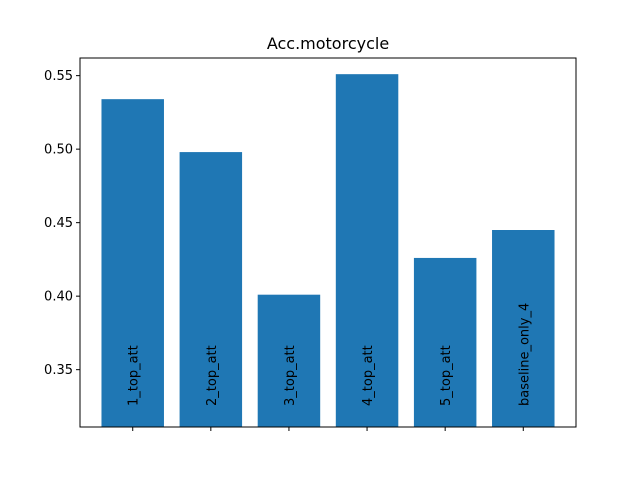 The width and height of the screenshot is (640, 480). What do you see at coordinates (58, 370) in the screenshot?
I see `y-tick-label-0.35: 0.35` at bounding box center [58, 370].